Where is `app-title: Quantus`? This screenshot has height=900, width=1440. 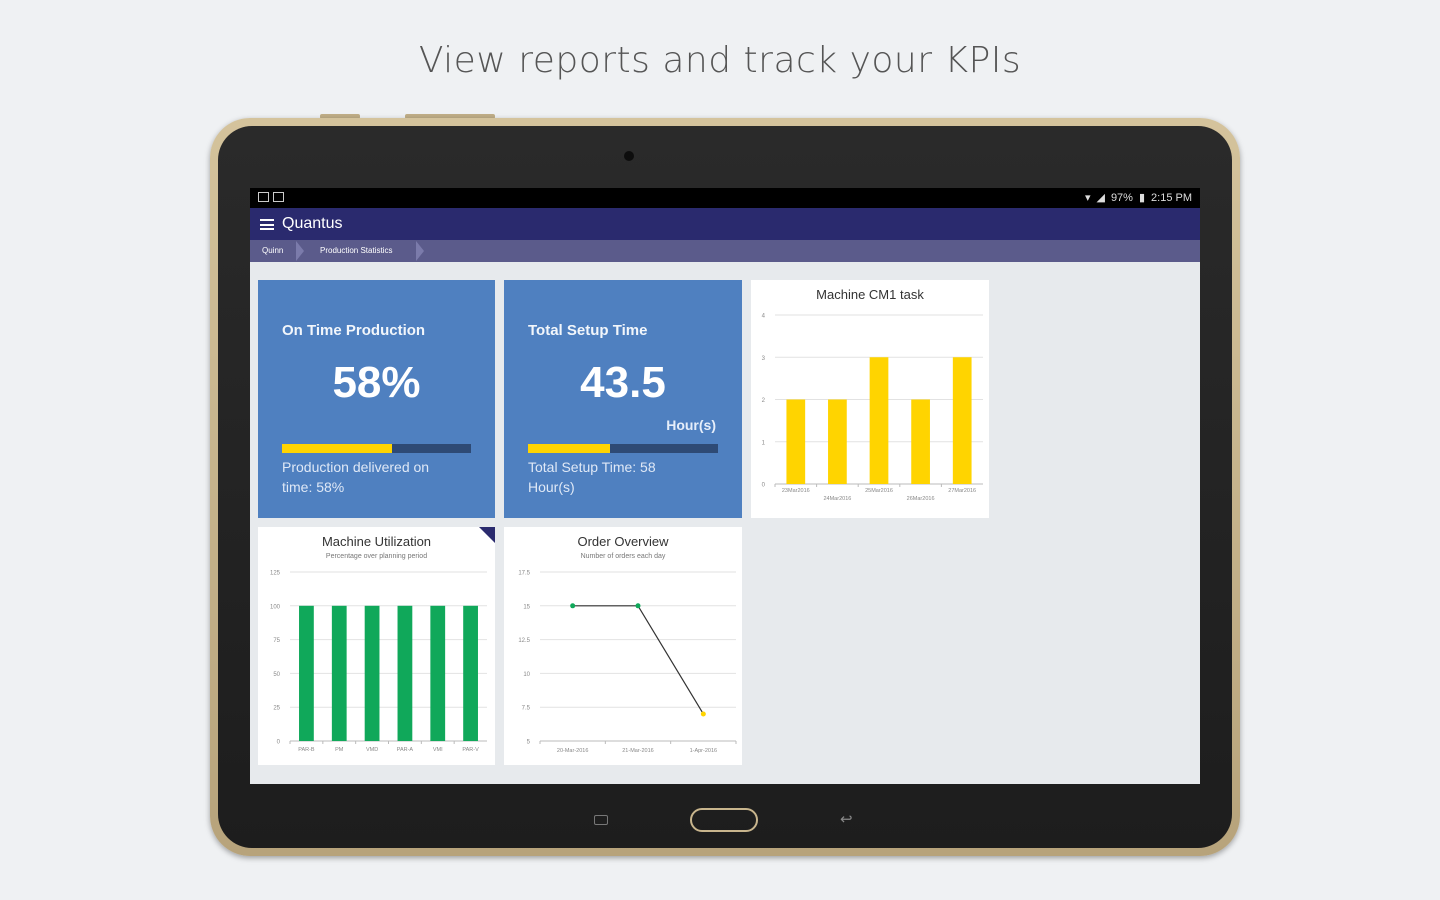
app-title: Quantus is located at coordinates (312, 223).